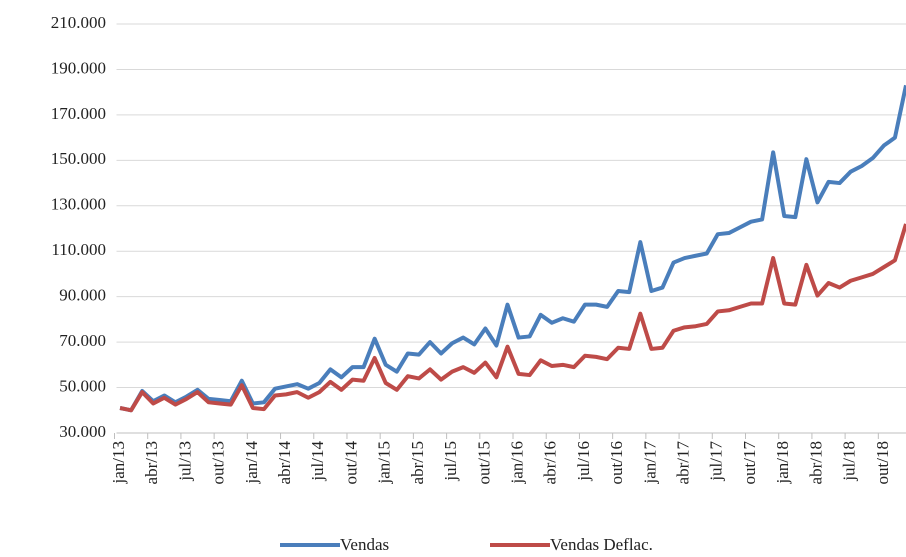 The image size is (906, 557). Describe the element at coordinates (417, 462) in the screenshot. I see `x-tick-label: abr/15` at that location.